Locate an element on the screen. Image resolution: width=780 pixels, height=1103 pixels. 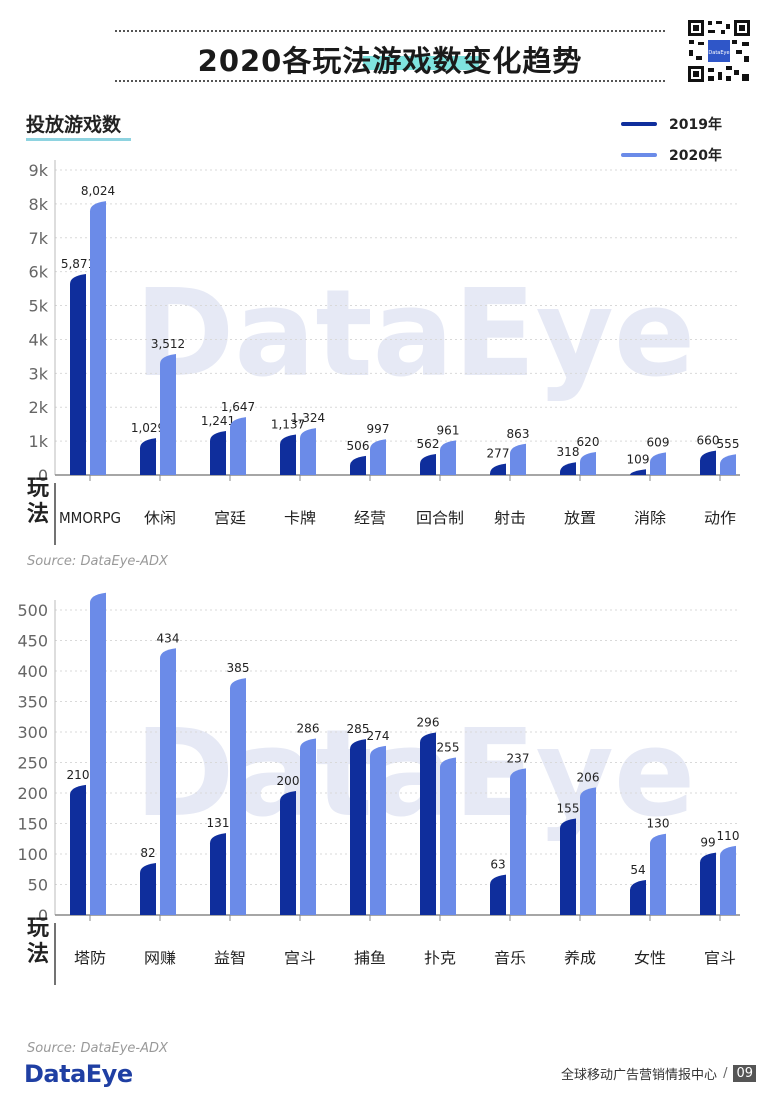
y-tick-label: 250 is located at coordinates (32, 763).